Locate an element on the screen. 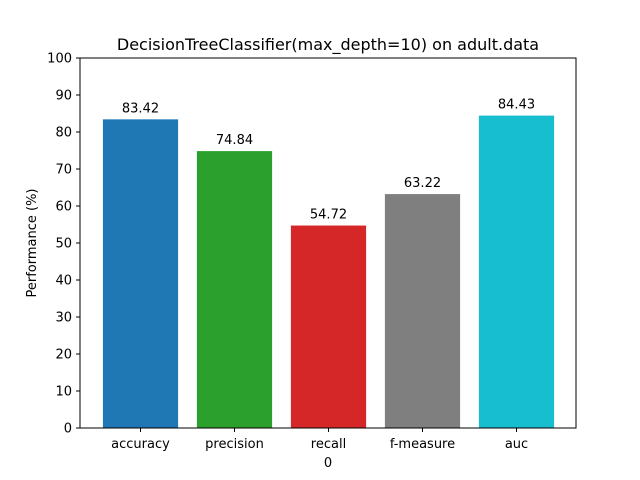 The image size is (640, 480). bar-precision is located at coordinates (234, 290).